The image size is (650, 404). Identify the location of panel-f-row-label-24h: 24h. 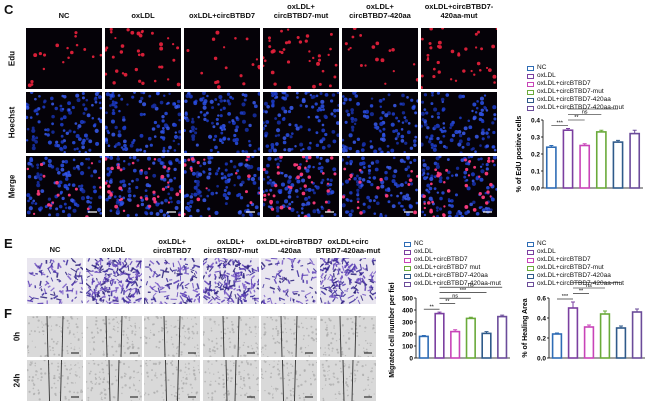
(17, 380).